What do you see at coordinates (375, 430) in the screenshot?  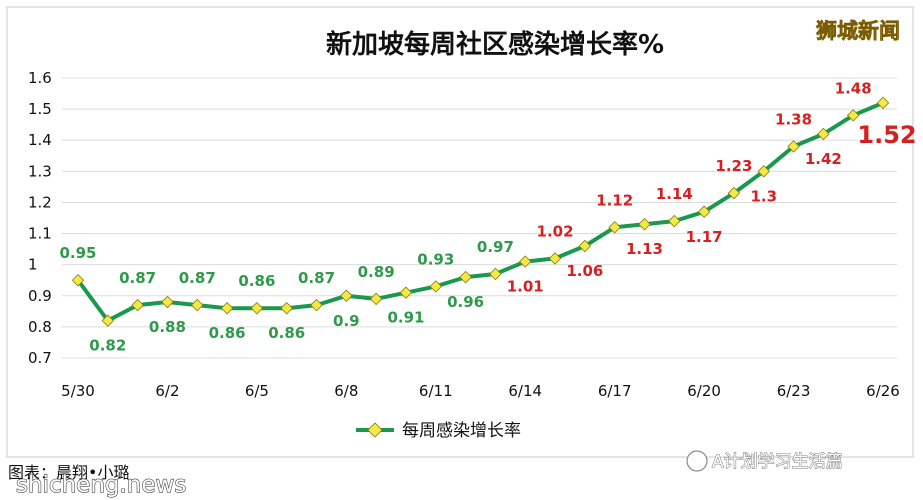 I see `legend-marker` at bounding box center [375, 430].